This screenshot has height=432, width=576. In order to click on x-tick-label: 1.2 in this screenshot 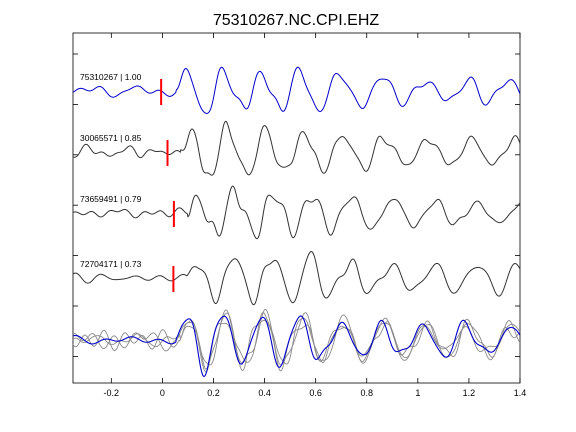, I will do `click(469, 393)`.